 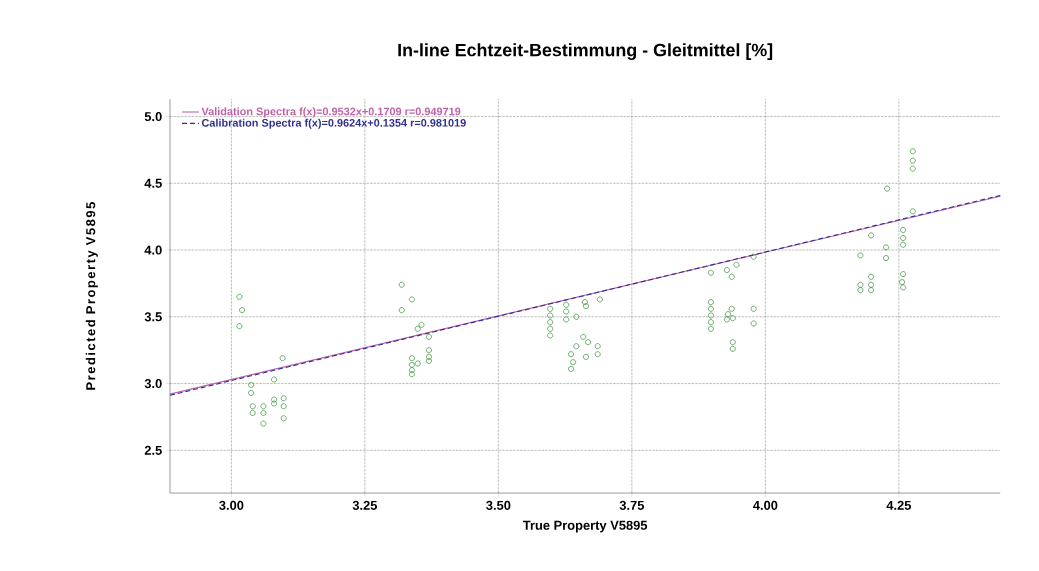 What do you see at coordinates (498, 505) in the screenshot?
I see `x-tick-label: 3.50` at bounding box center [498, 505].